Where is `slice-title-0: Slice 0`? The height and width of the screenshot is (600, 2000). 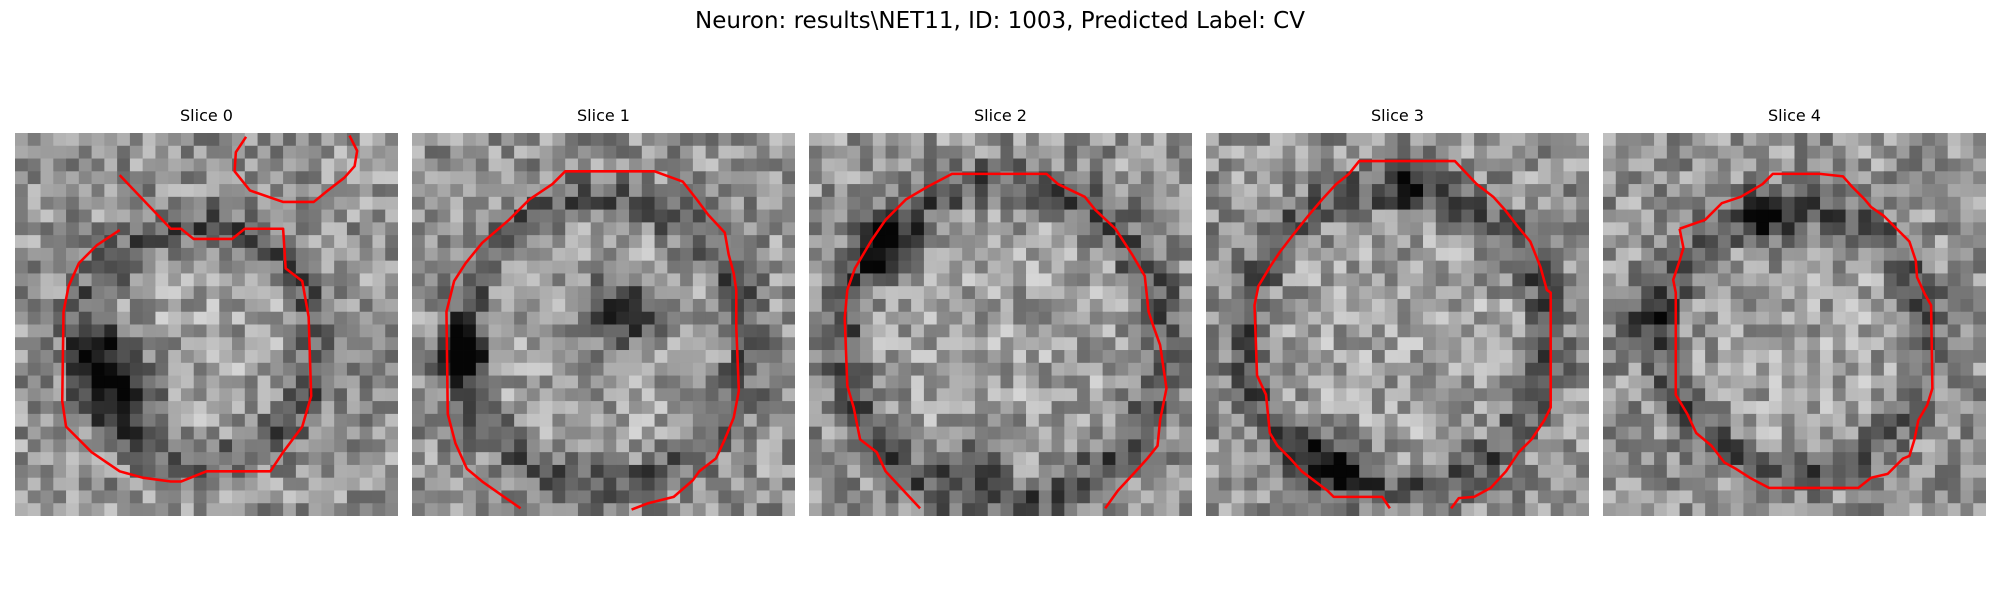
slice-title-0: Slice 0 is located at coordinates (206, 115).